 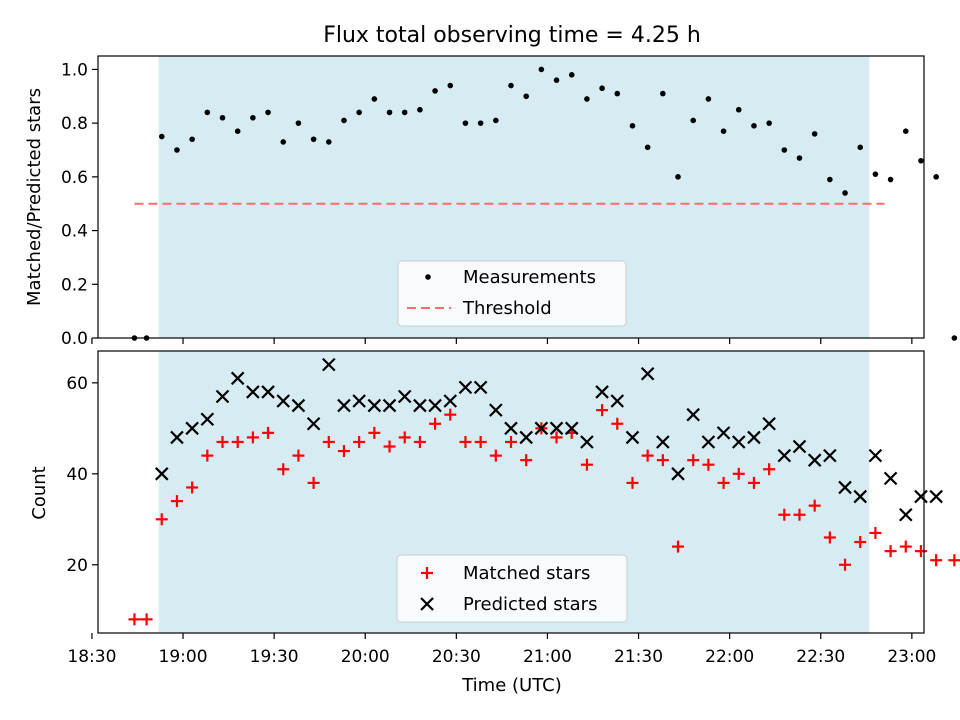 What do you see at coordinates (34, 197) in the screenshot?
I see `top-y-axis-label: Matched/Predicted stars` at bounding box center [34, 197].